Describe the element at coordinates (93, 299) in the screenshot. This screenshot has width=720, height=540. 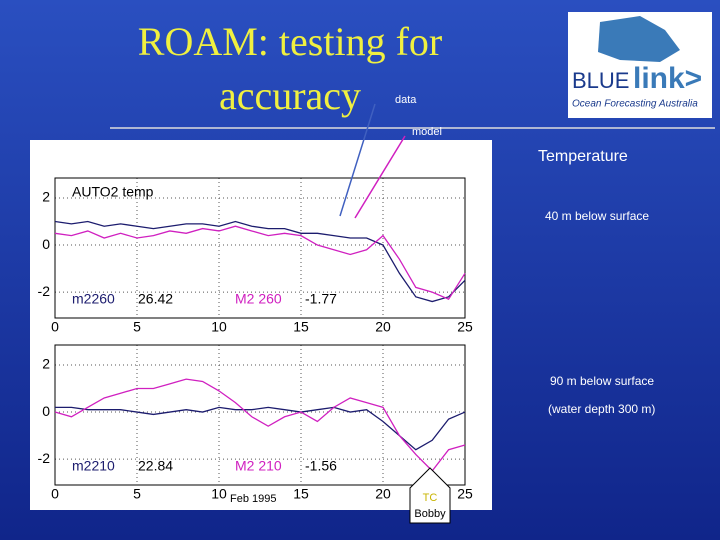
I see `annotation: m2260` at that location.